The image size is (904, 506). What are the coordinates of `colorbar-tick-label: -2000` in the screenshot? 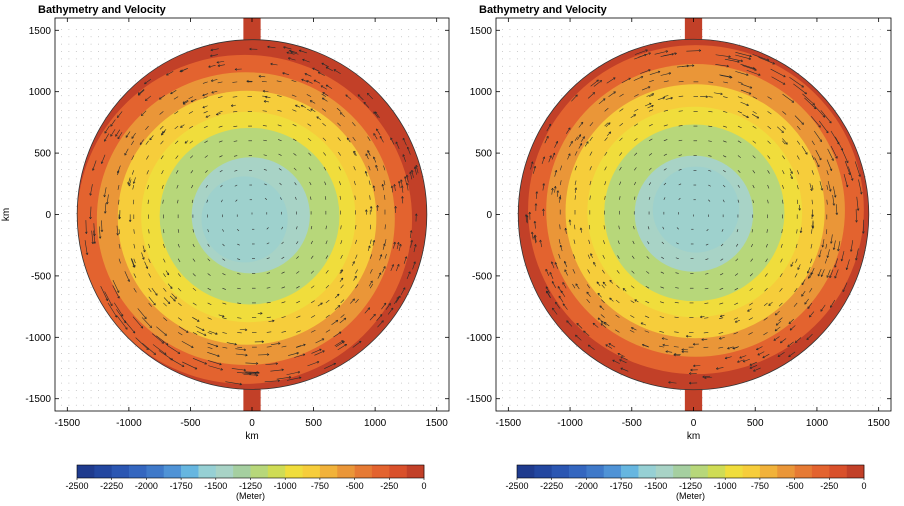 It's located at (146, 486).